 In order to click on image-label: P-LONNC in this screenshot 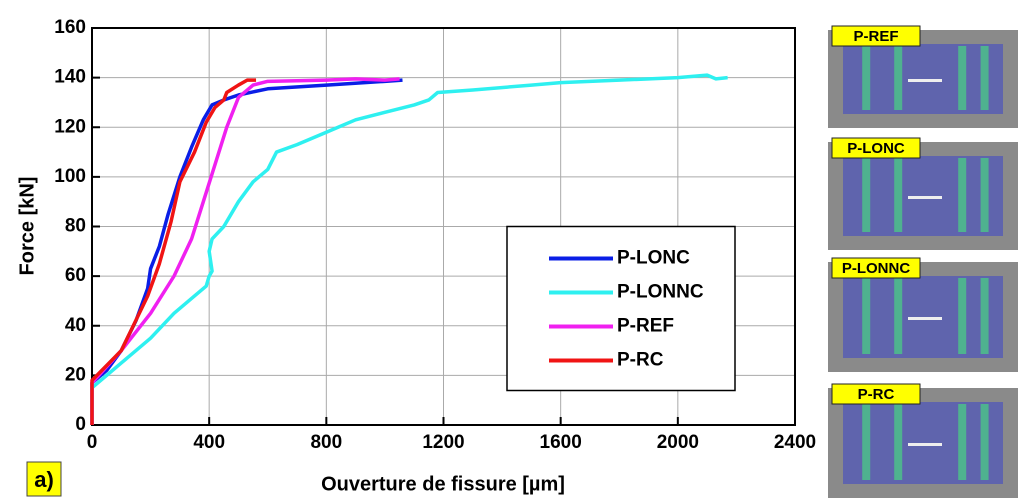, I will do `click(876, 268)`.